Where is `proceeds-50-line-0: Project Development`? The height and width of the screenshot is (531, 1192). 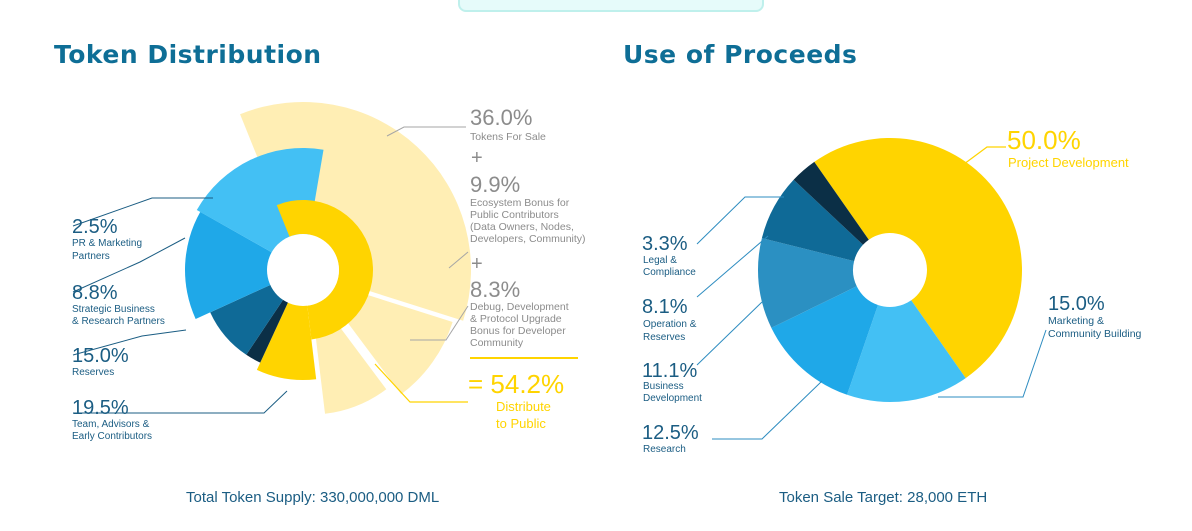 proceeds-50-line-0: Project Development is located at coordinates (1068, 162).